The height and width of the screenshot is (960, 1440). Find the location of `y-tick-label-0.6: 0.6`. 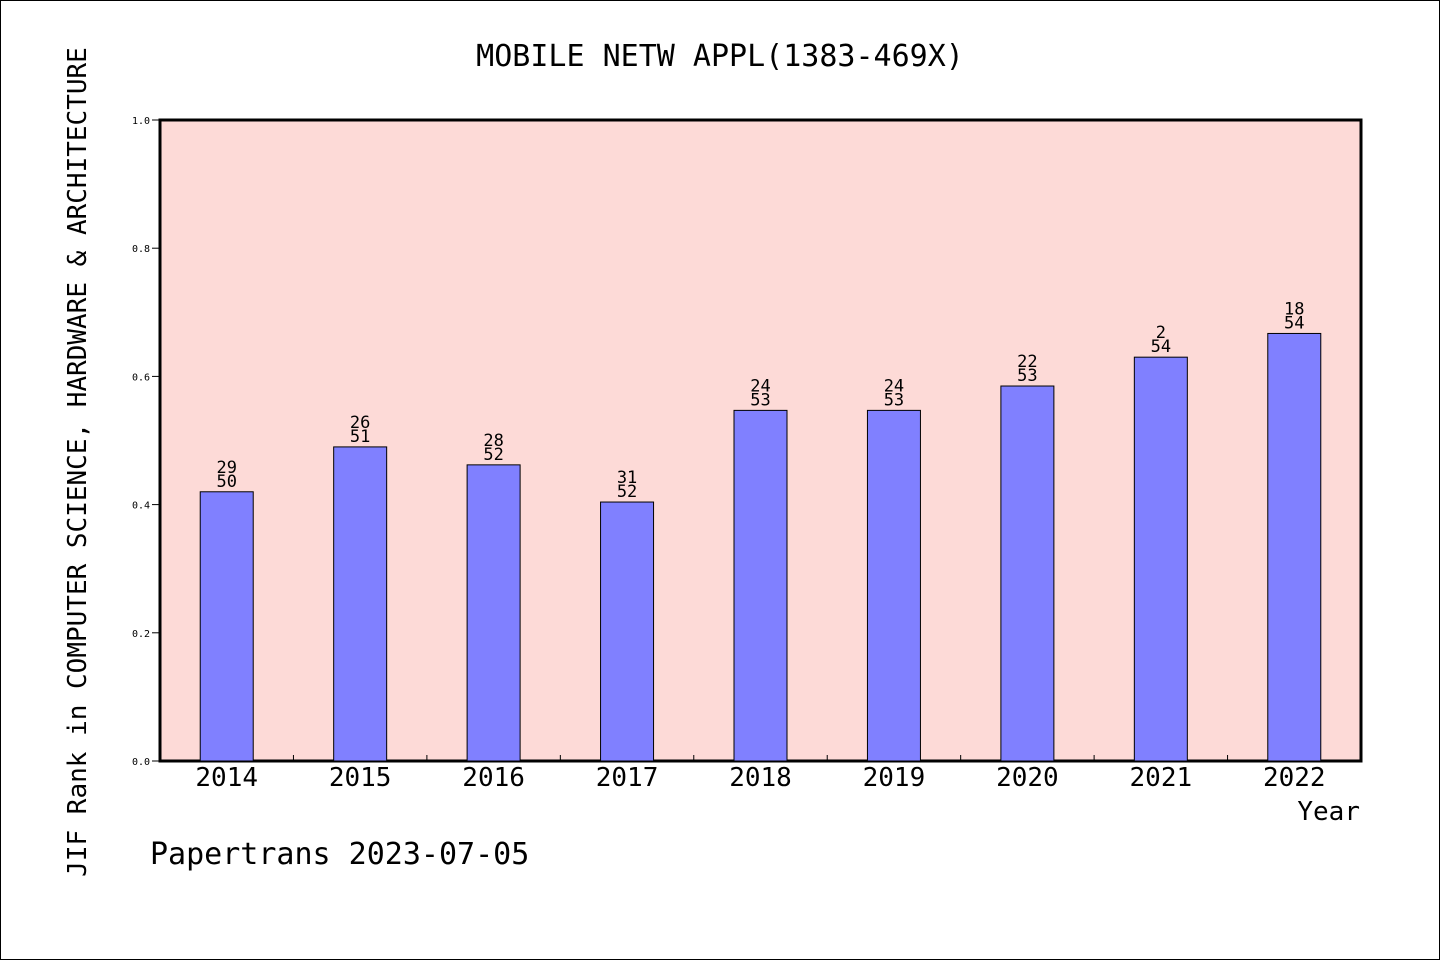

y-tick-label-0.6: 0.6 is located at coordinates (141, 377).